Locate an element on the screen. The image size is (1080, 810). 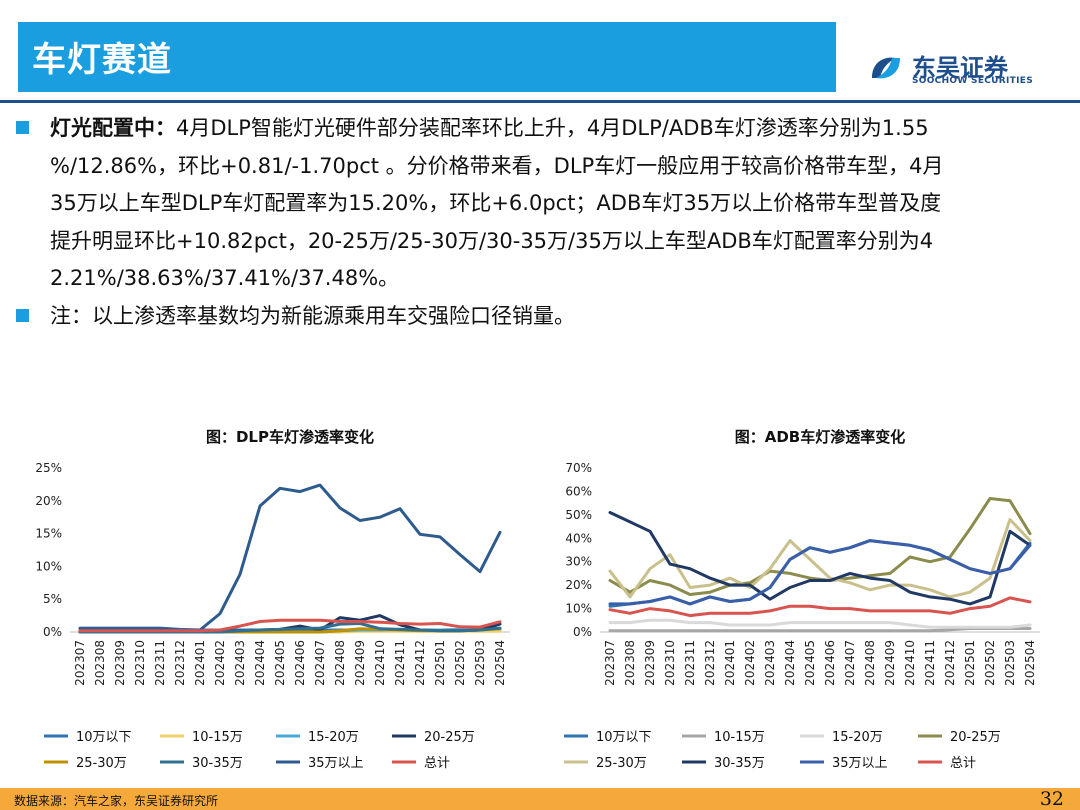
page-number: 32 is located at coordinates (1051, 799).